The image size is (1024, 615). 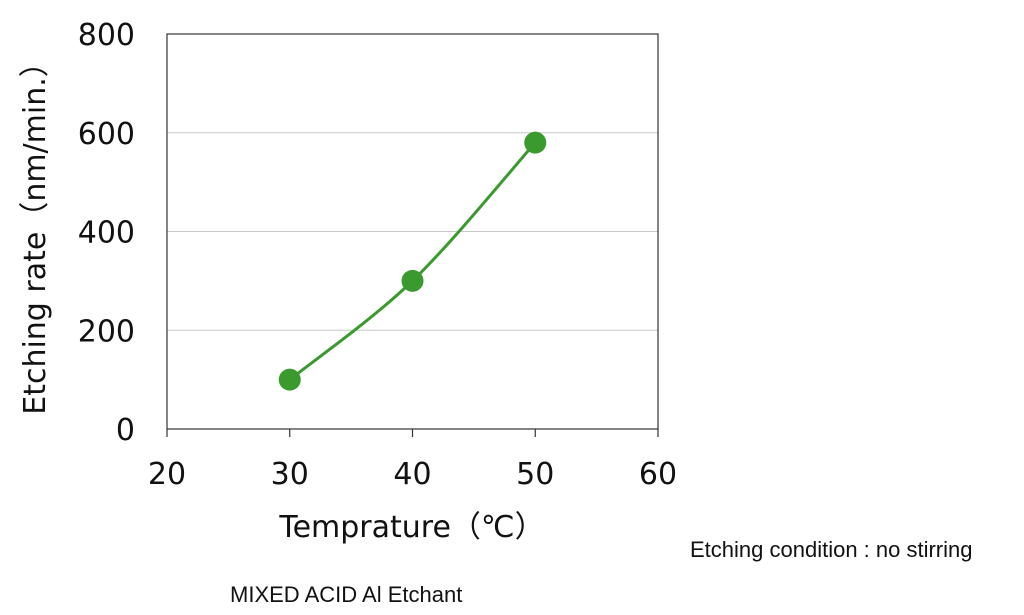 I want to click on x-tick-label: 30, so click(x=290, y=474).